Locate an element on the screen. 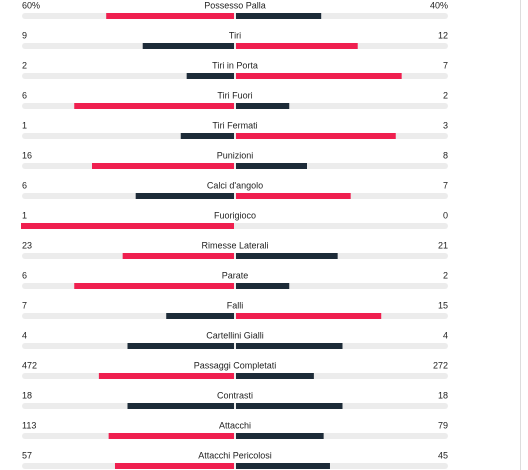  stat-label: Tiri Fuori is located at coordinates (234, 95).